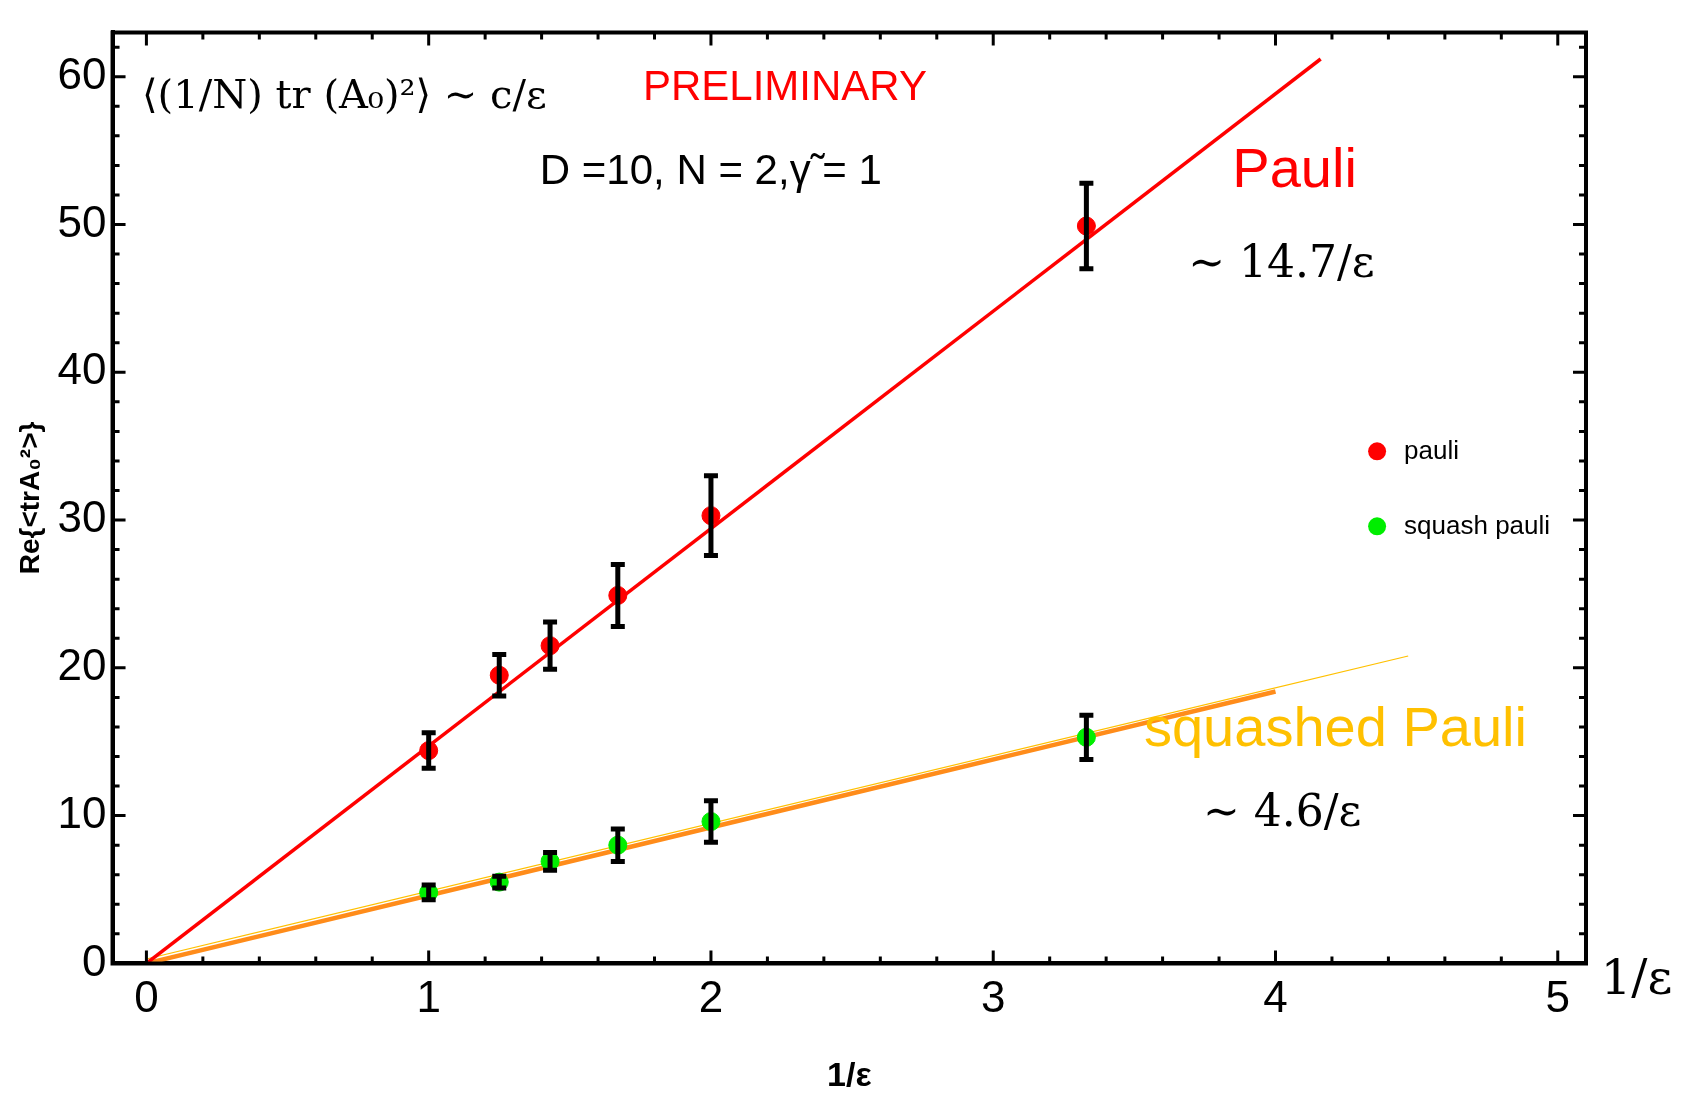  Describe the element at coordinates (82, 221) in the screenshot. I see `y-tick-label: 50` at that location.